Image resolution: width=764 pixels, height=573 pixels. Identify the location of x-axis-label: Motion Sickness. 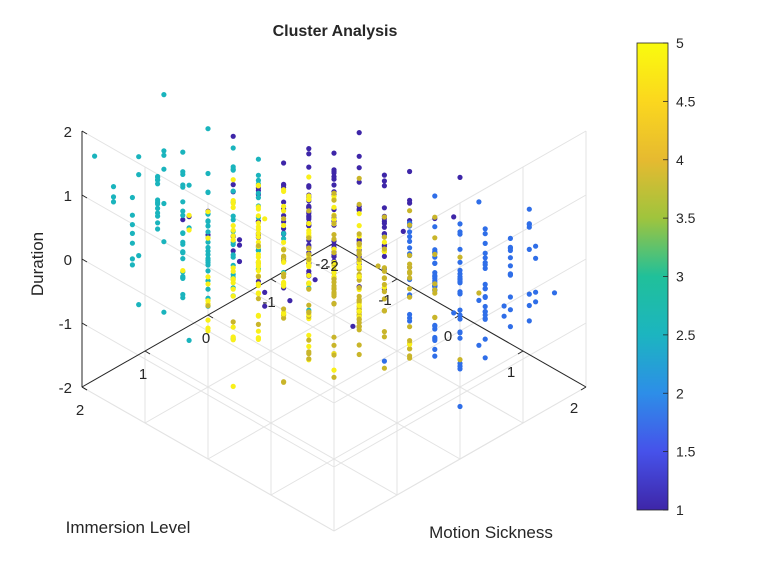
(491, 532).